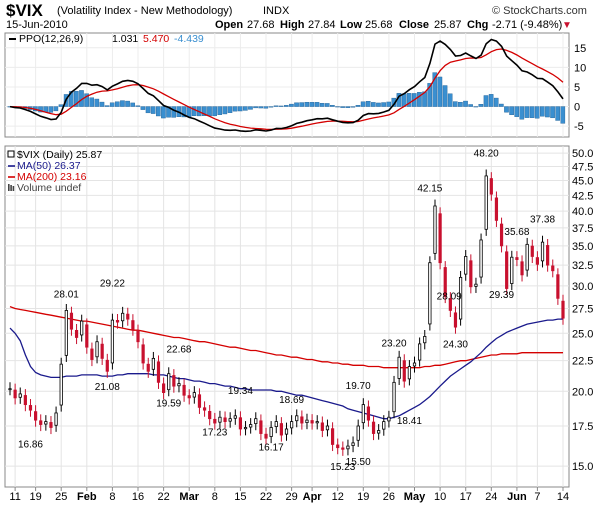 This screenshot has height=506, width=605. Describe the element at coordinates (582, 154) in the screenshot. I see `price-y-tick: 50.0` at that location.